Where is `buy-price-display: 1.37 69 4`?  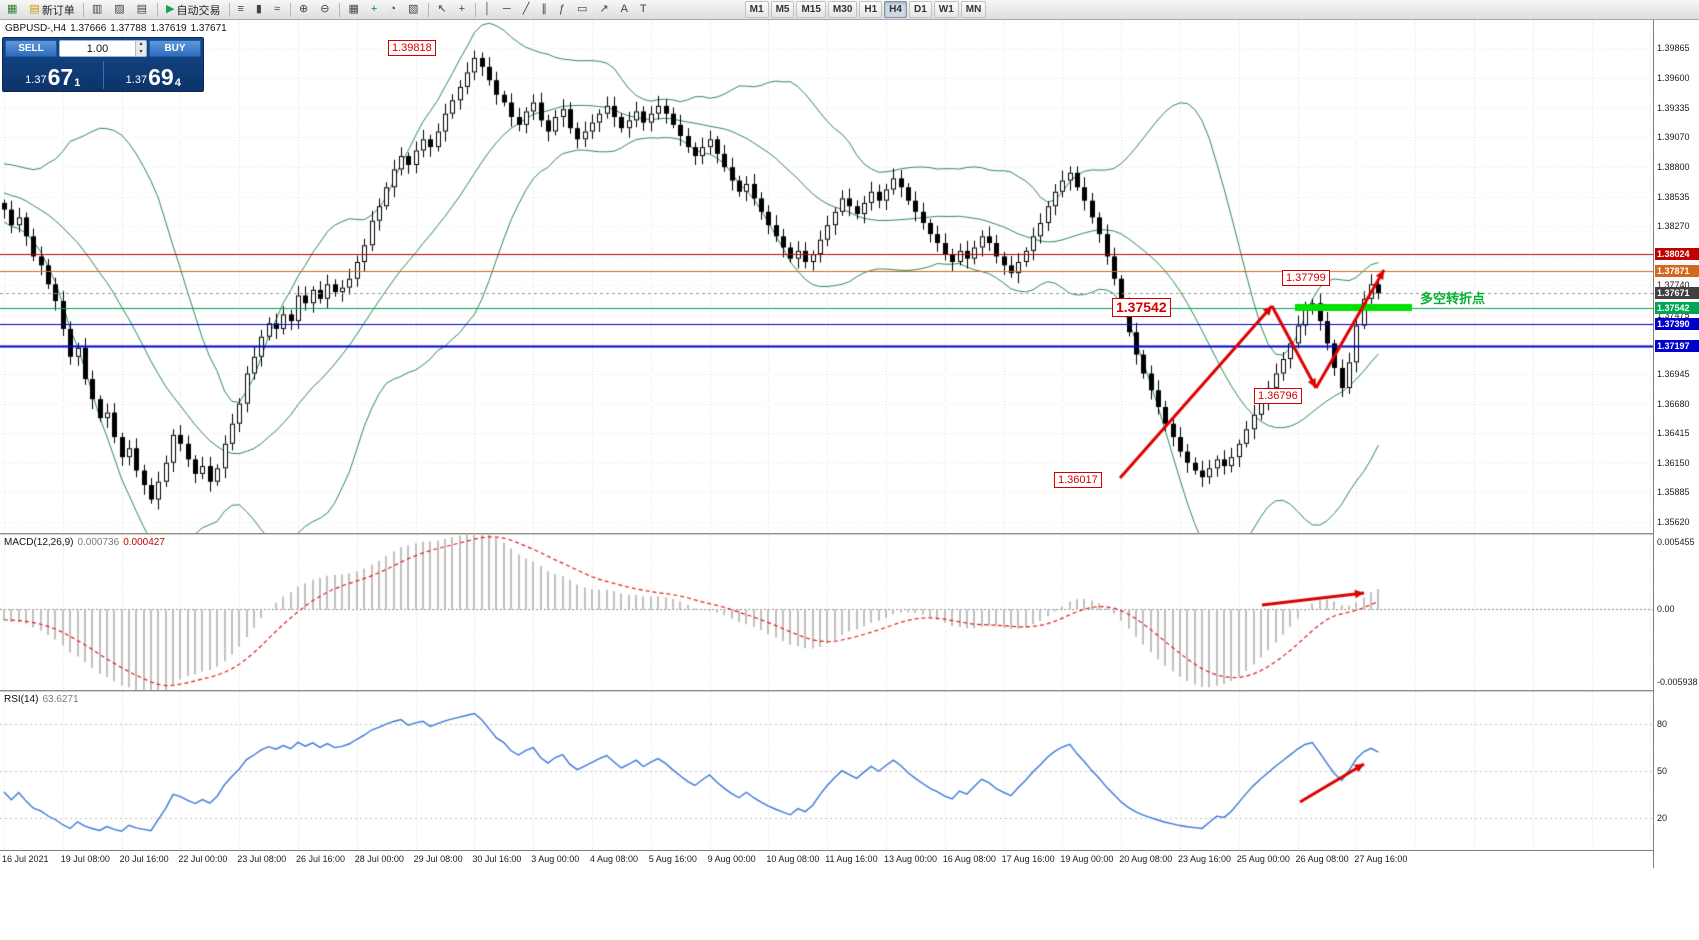 buy-price-display: 1.37 69 4 is located at coordinates (153, 77).